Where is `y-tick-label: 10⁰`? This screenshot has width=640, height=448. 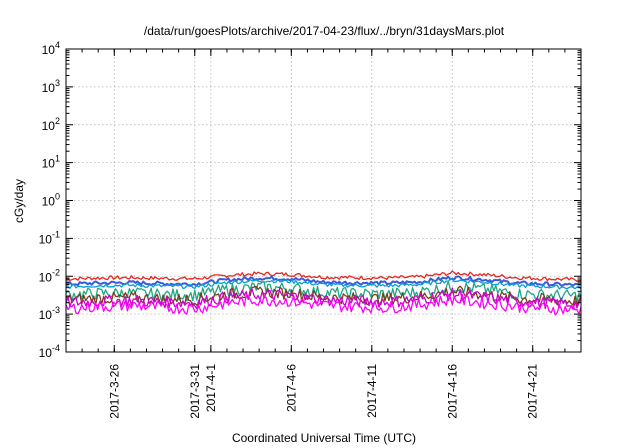 y-tick-label: 10⁰ is located at coordinates (51, 200).